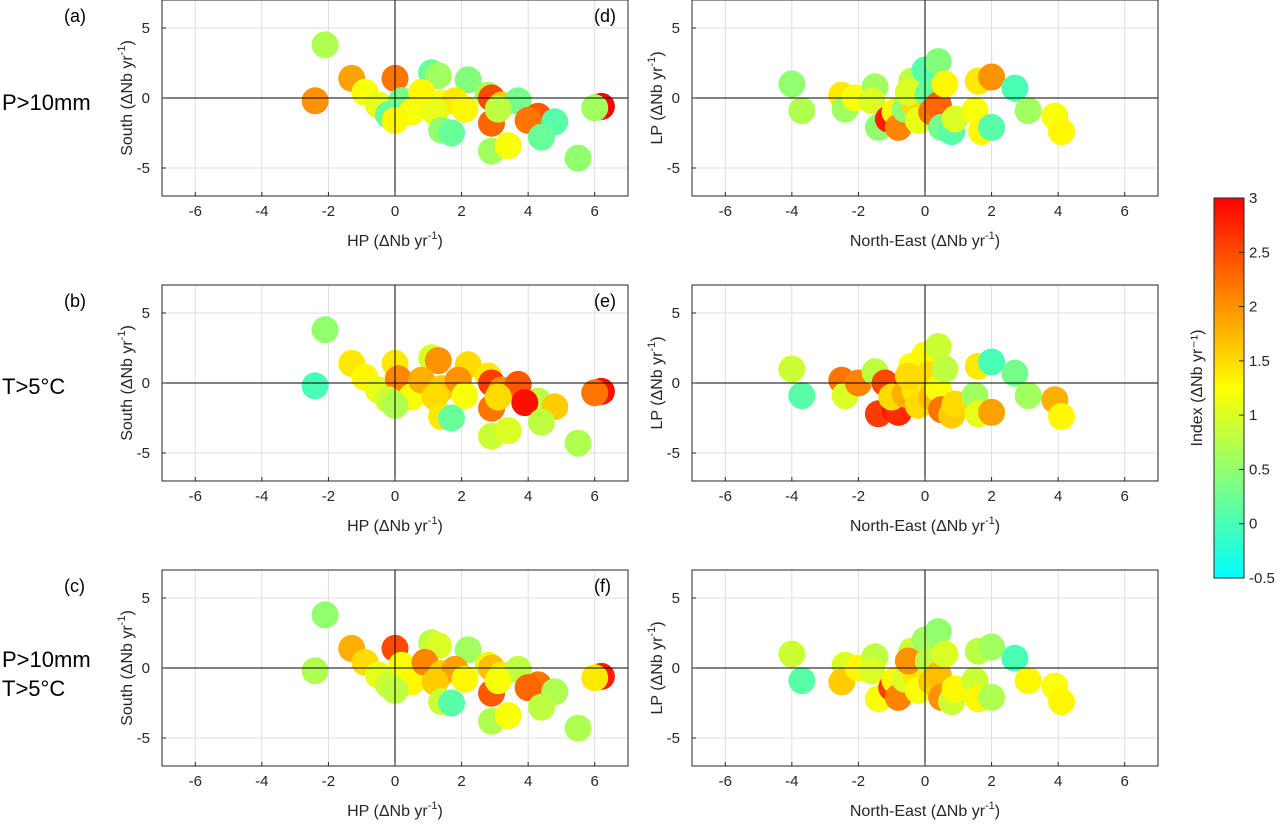  I want to click on row-label-3-line-1: P>10mm, so click(46, 659).